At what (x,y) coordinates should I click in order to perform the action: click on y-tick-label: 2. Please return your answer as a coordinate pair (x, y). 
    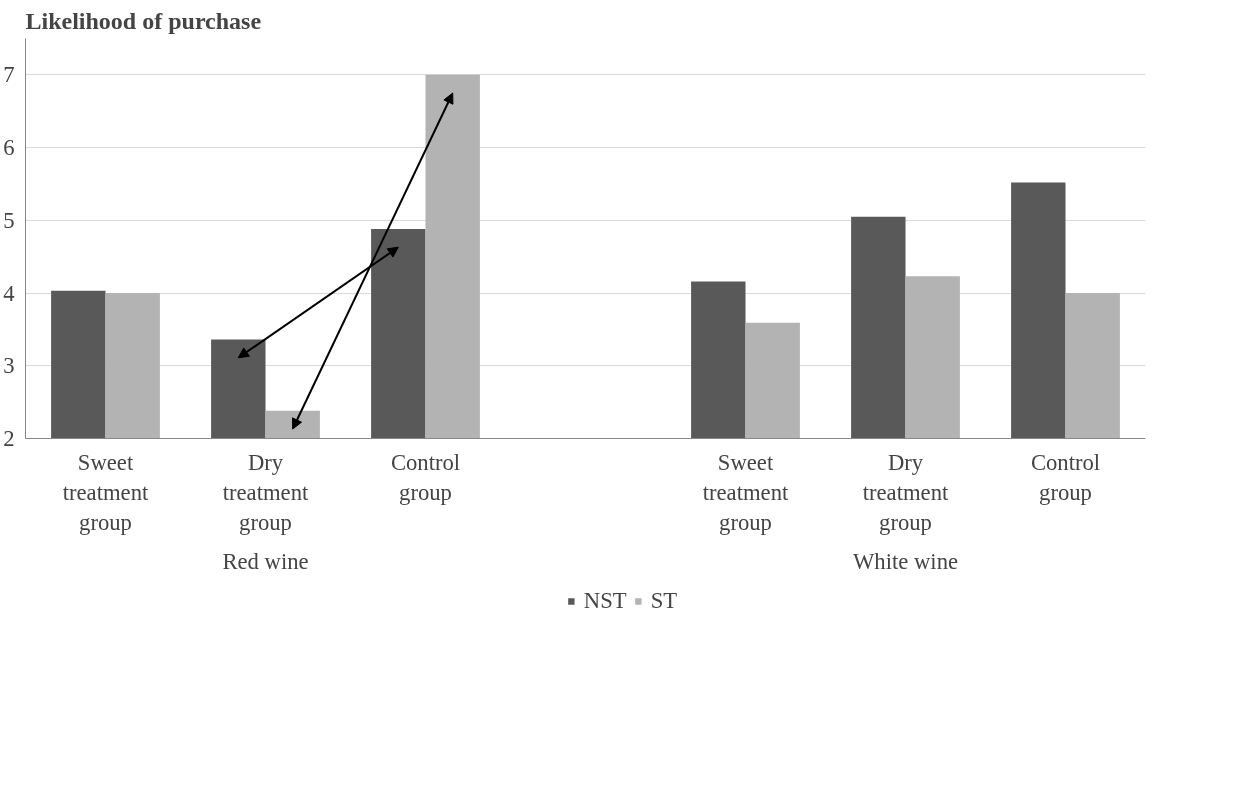
    Looking at the image, I should click on (9, 438).